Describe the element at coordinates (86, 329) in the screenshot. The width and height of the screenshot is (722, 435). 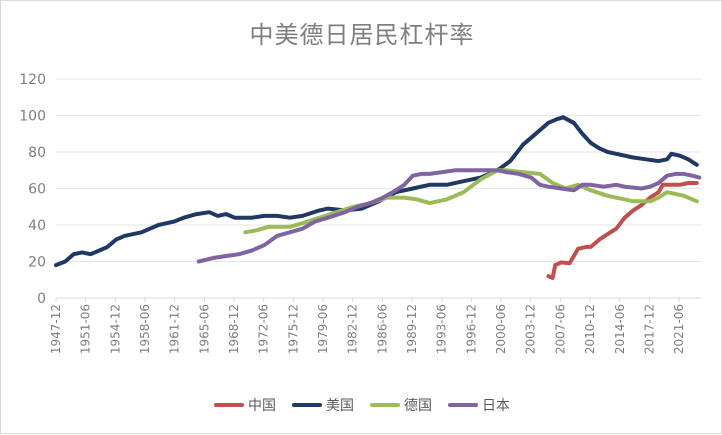
I see `x-tick-label: 1951-06` at that location.